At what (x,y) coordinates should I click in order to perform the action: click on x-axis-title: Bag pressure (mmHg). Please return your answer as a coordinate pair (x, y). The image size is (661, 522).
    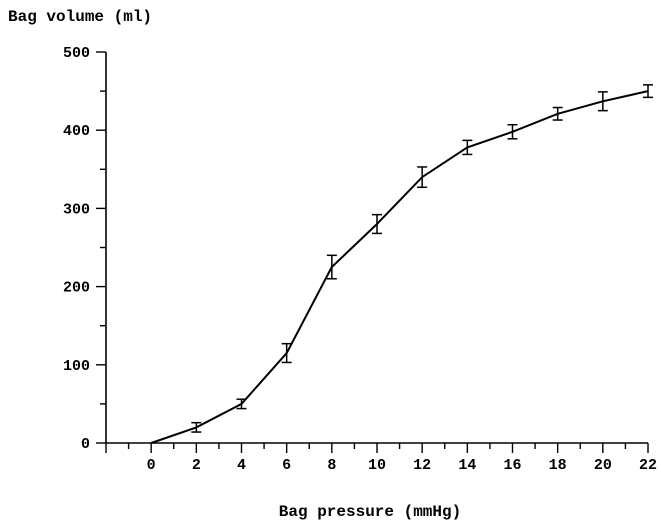
    Looking at the image, I should click on (370, 512).